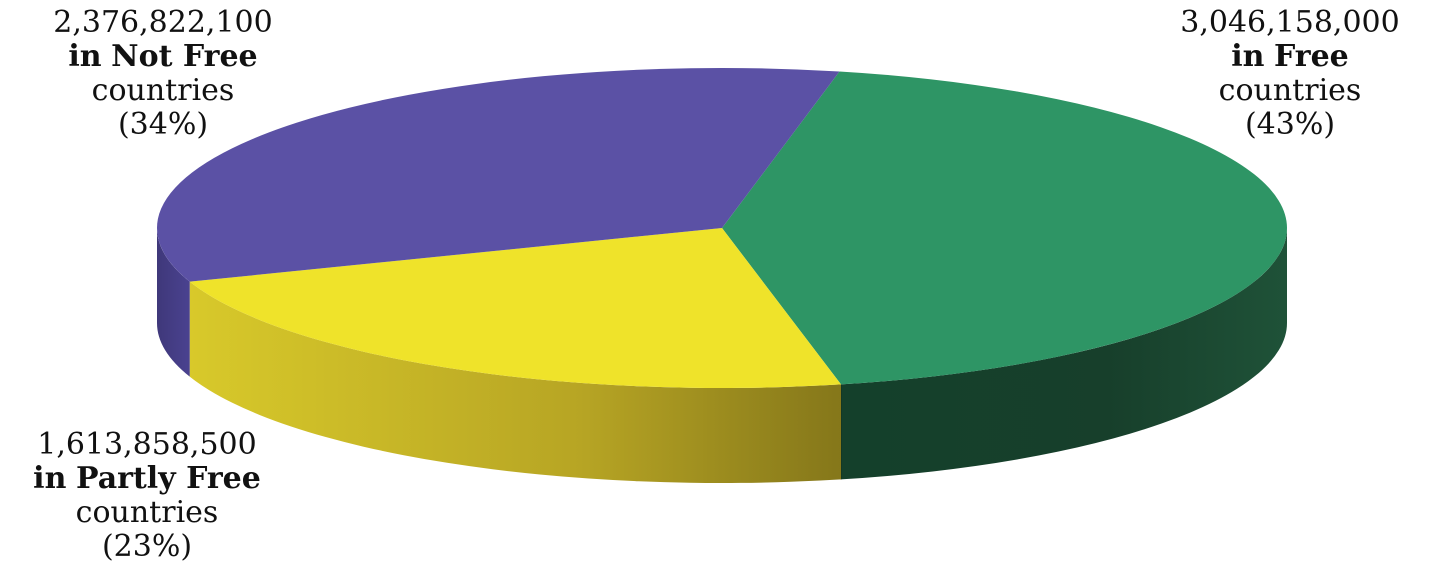 The image size is (1430, 573). Describe the element at coordinates (1064, 354) in the screenshot. I see `pie-slice-free-side` at that location.